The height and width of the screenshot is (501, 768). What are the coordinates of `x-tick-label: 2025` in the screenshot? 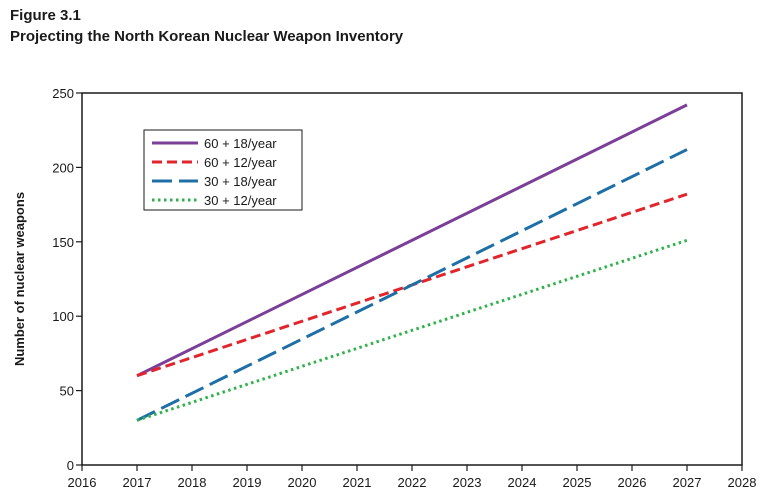 It's located at (577, 482).